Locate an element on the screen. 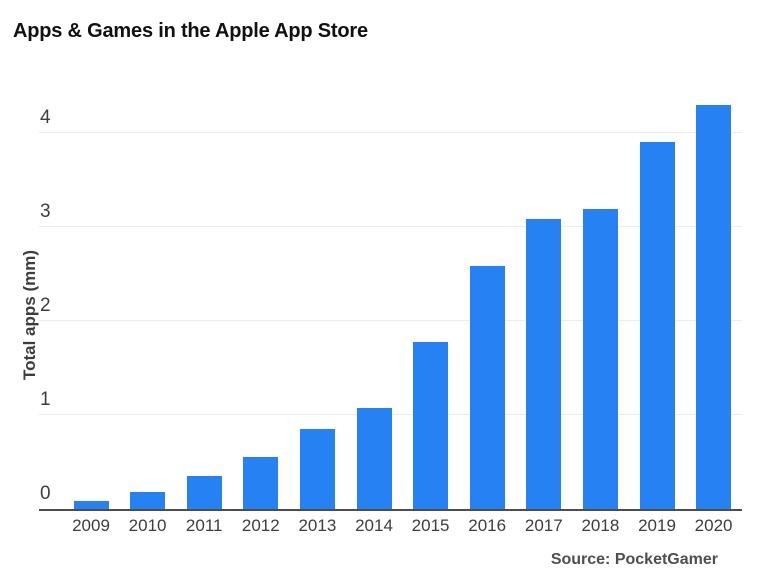 The image size is (772, 581). bar-2020 is located at coordinates (714, 306).